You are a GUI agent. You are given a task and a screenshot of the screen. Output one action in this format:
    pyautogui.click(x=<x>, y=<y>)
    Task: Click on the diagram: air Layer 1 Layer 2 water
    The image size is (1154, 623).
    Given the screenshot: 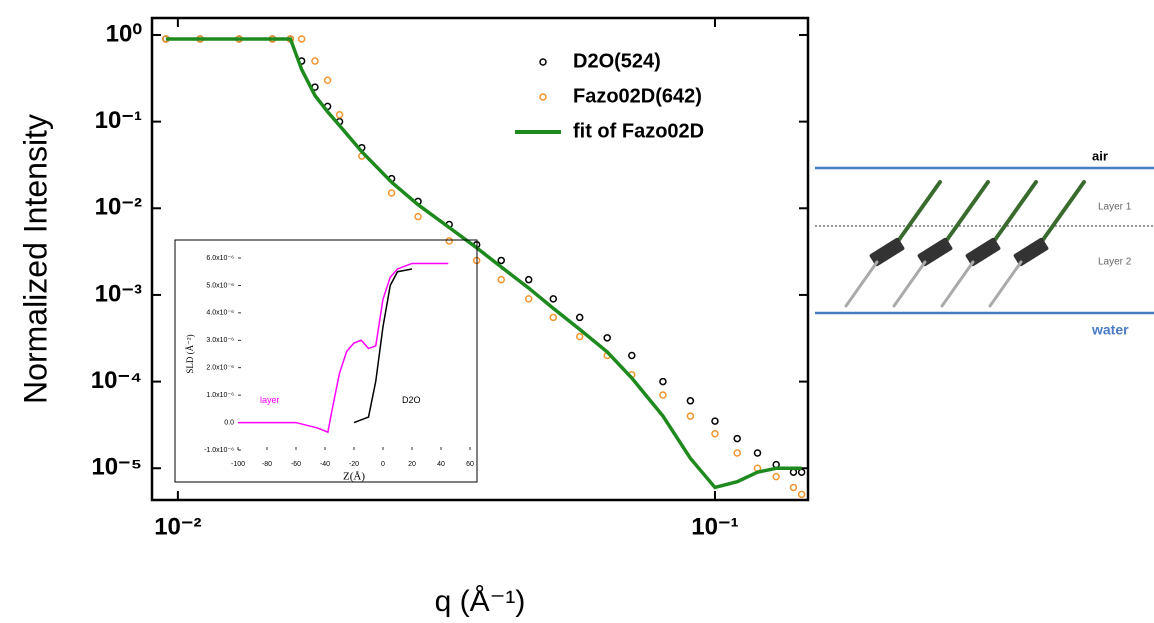 What is the action you would take?
    pyautogui.click(x=984, y=243)
    